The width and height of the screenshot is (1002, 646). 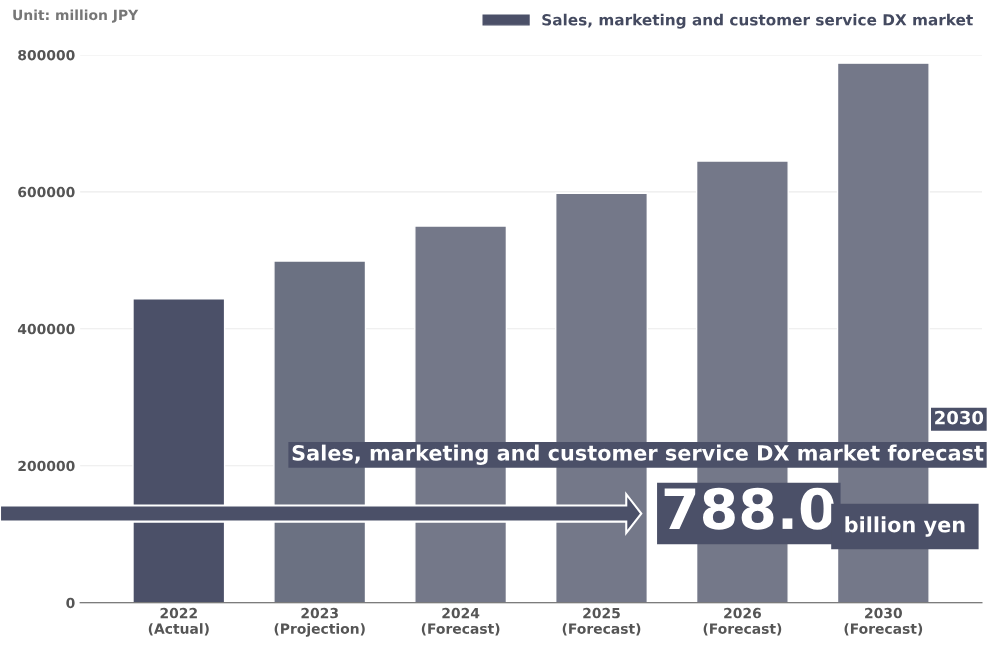 I want to click on annotation: billion yen, so click(x=905, y=526).